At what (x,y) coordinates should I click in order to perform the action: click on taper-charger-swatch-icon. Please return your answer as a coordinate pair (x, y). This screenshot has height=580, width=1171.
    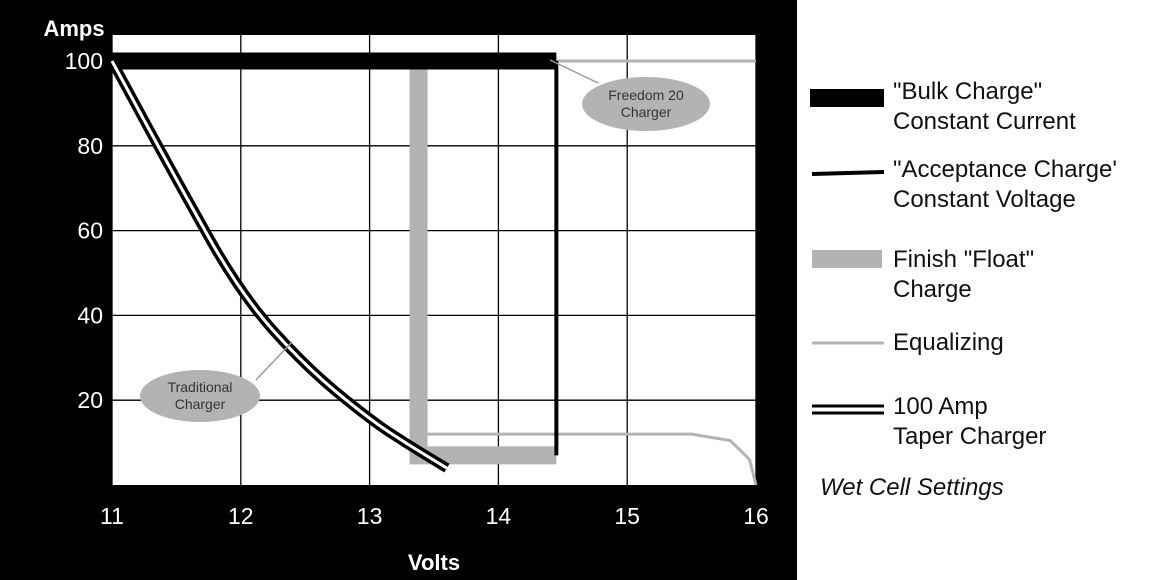
    Looking at the image, I should click on (848, 409).